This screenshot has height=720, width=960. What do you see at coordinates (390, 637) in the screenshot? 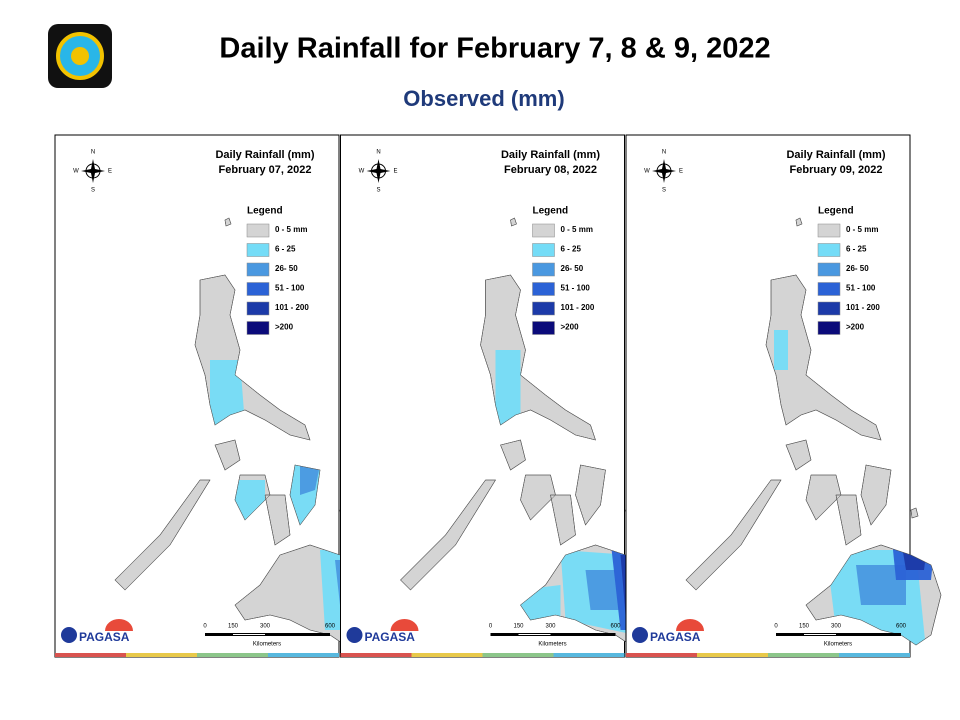
I see `agency-name: PAGASA` at bounding box center [390, 637].